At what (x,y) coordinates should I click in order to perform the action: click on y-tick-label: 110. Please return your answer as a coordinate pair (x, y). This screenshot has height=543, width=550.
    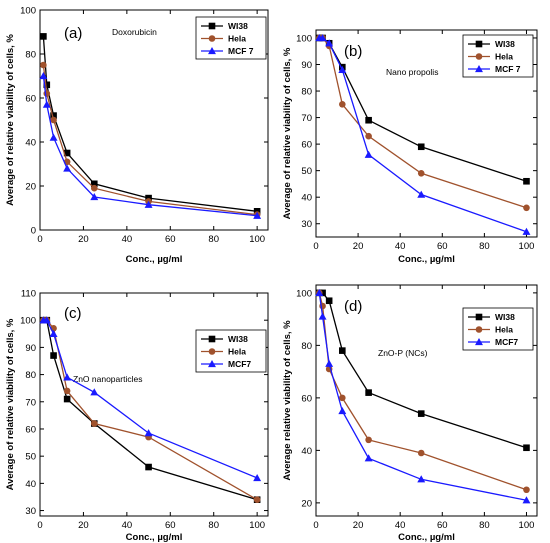
    Looking at the image, I should click on (28, 294).